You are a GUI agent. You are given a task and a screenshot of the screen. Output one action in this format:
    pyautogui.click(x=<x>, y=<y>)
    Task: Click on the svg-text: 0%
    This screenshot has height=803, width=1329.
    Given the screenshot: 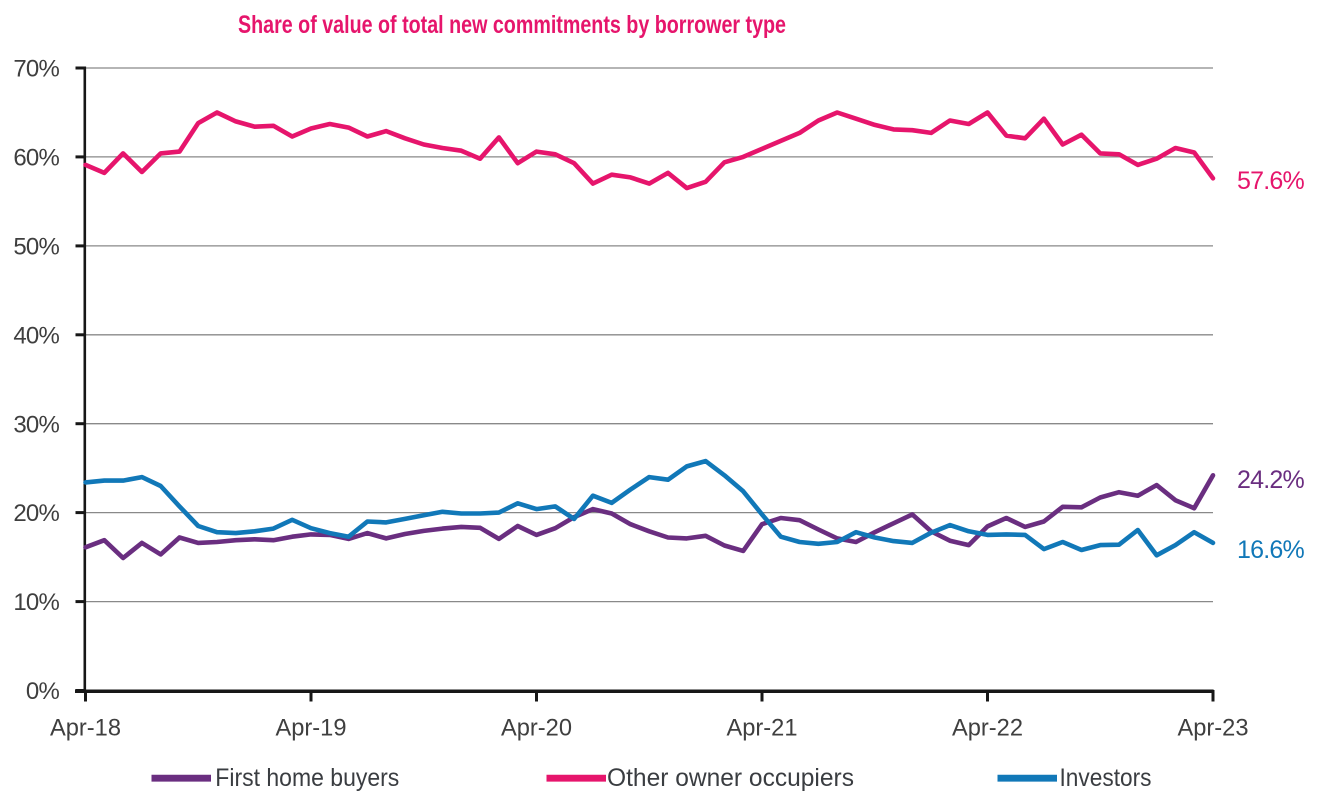 What is the action you would take?
    pyautogui.click(x=43, y=691)
    